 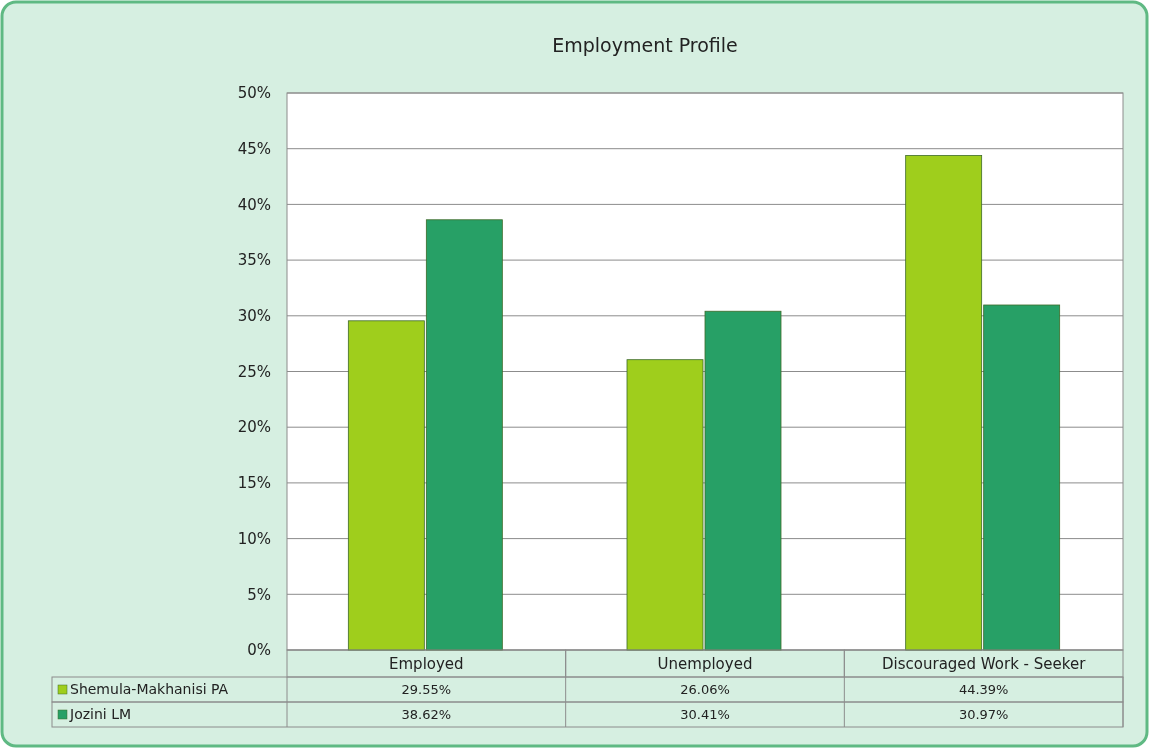 What do you see at coordinates (254, 93) in the screenshot?
I see `y-tick-label: 50%` at bounding box center [254, 93].